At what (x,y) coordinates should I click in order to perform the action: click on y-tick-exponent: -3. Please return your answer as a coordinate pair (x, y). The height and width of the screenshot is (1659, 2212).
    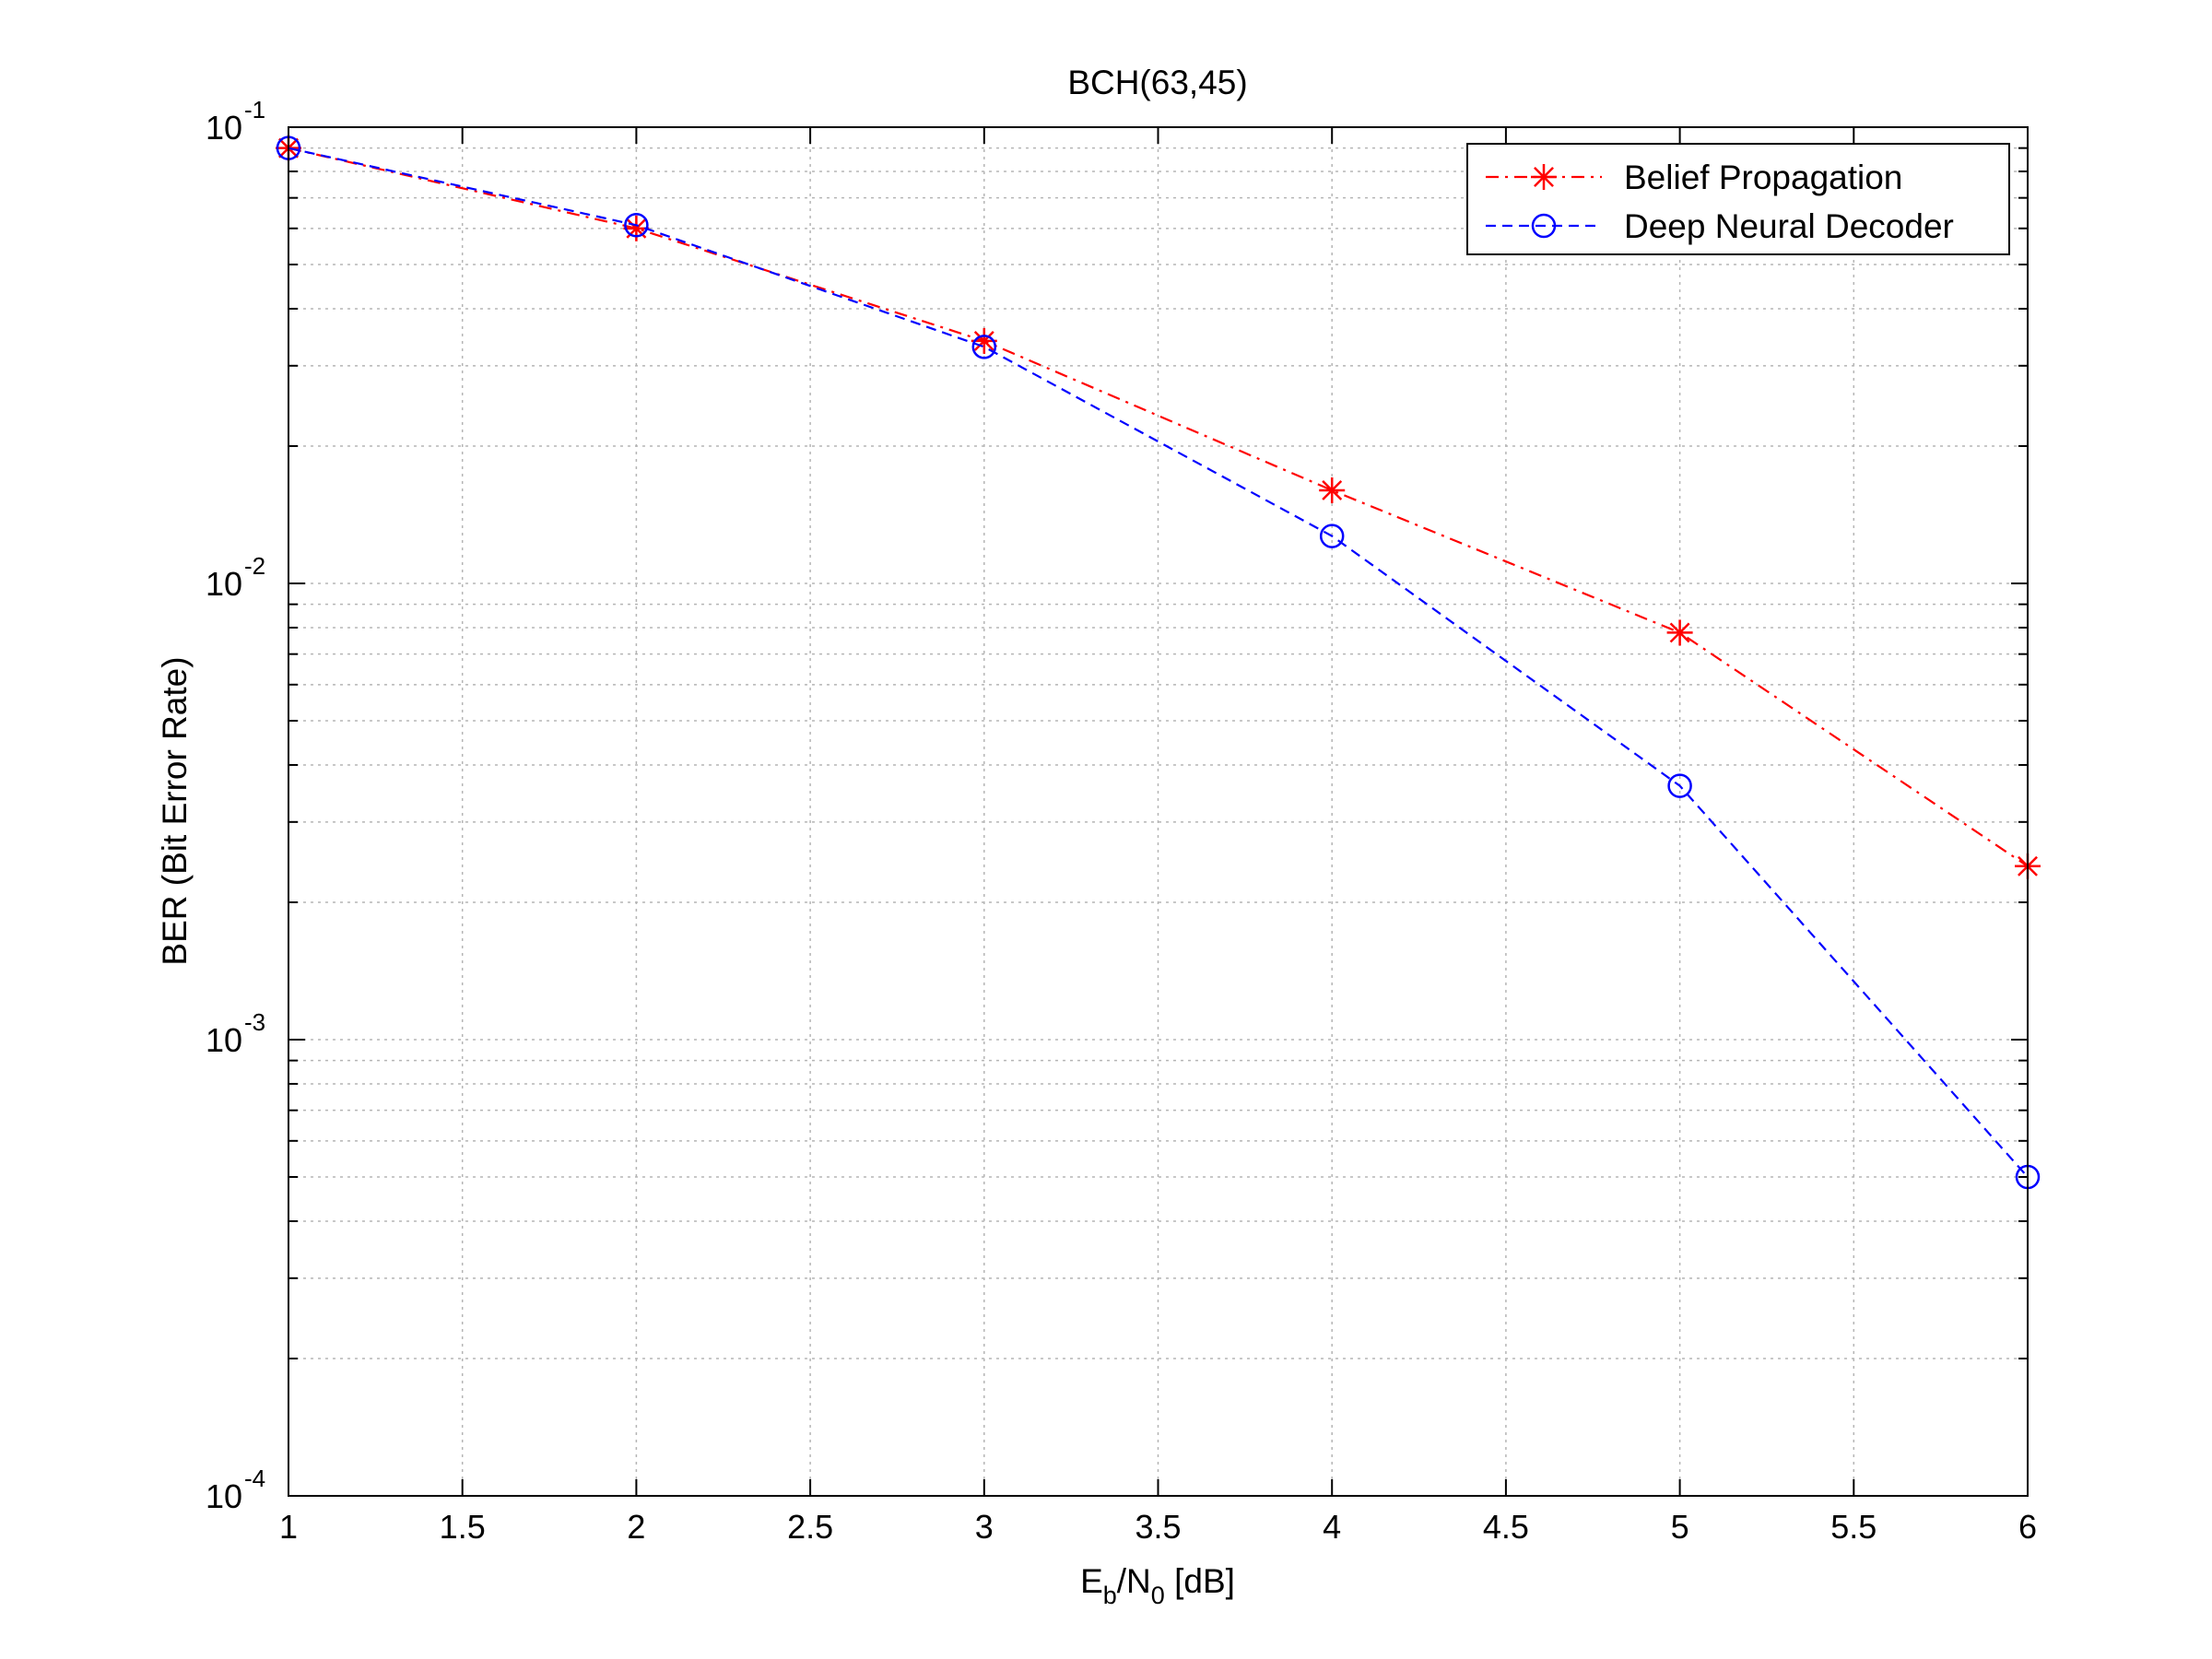
    Looking at the image, I should click on (254, 1022).